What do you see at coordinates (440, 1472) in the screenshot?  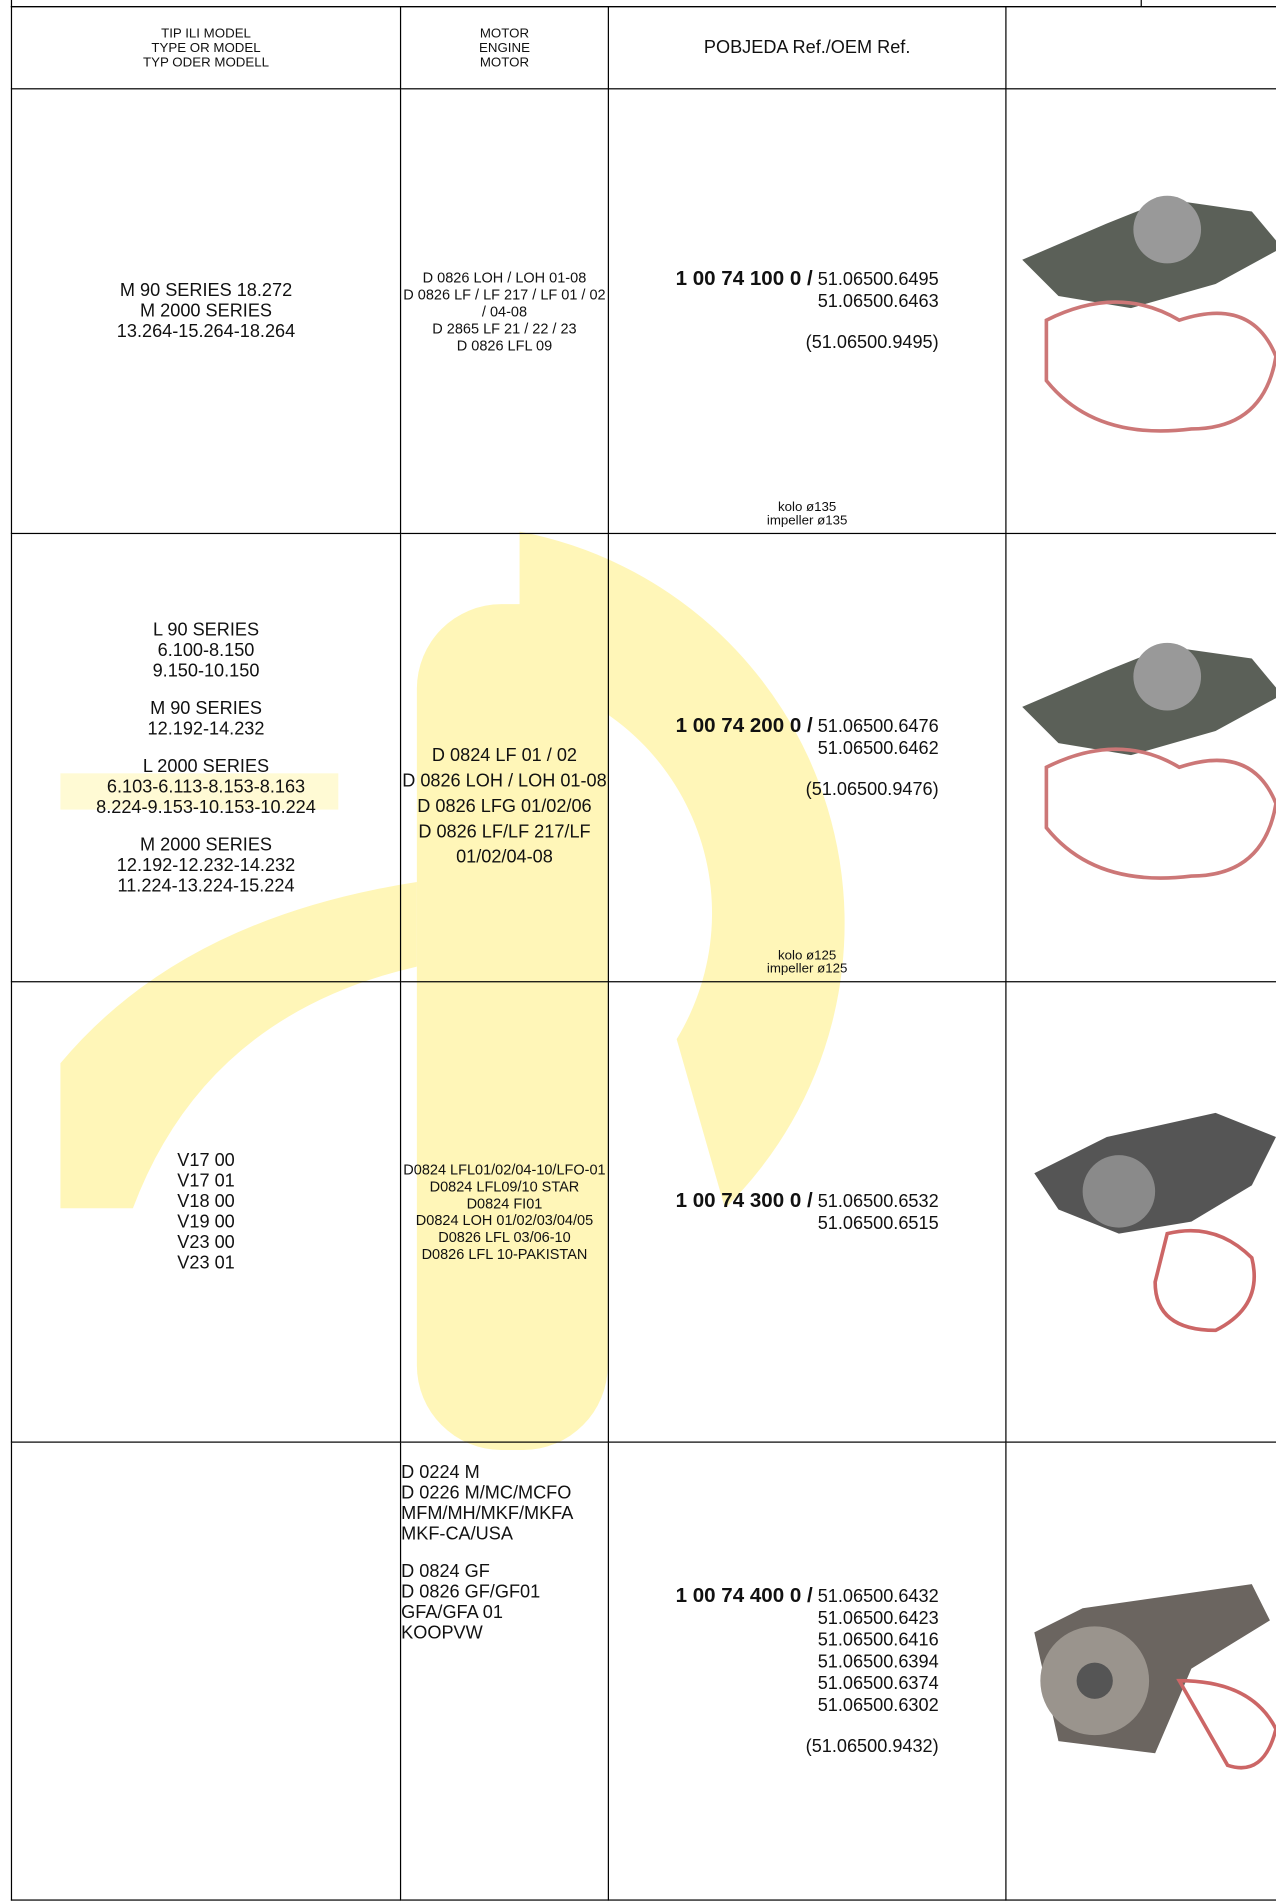 I see `engine-line: D 0224 M` at bounding box center [440, 1472].